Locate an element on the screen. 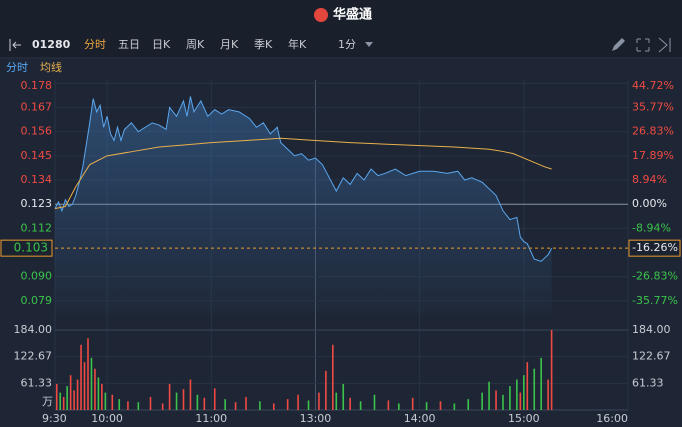 This screenshot has height=427, width=682. current-pct-label: -16.26% is located at coordinates (655, 247).